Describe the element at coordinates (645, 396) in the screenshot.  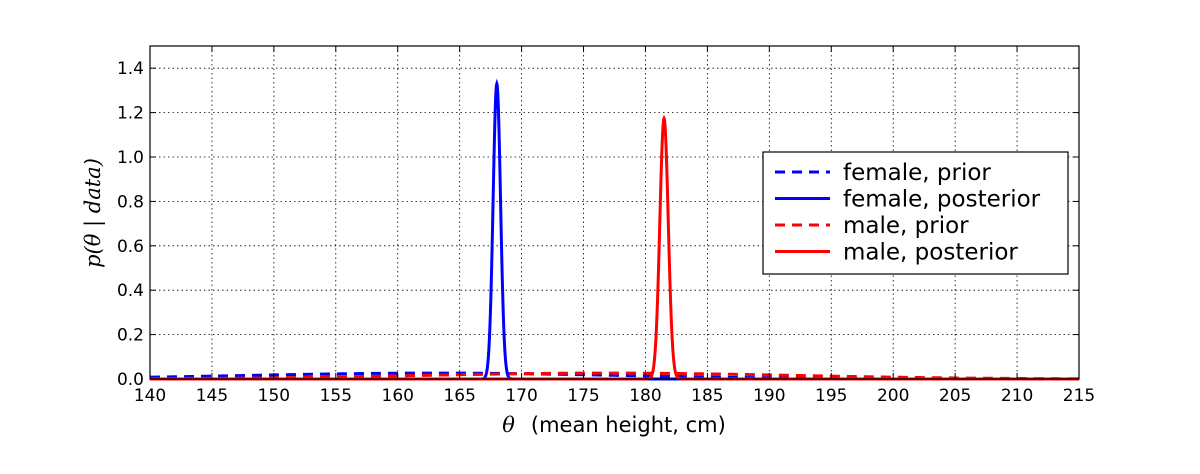
I see `x-tick-label: 180` at that location.